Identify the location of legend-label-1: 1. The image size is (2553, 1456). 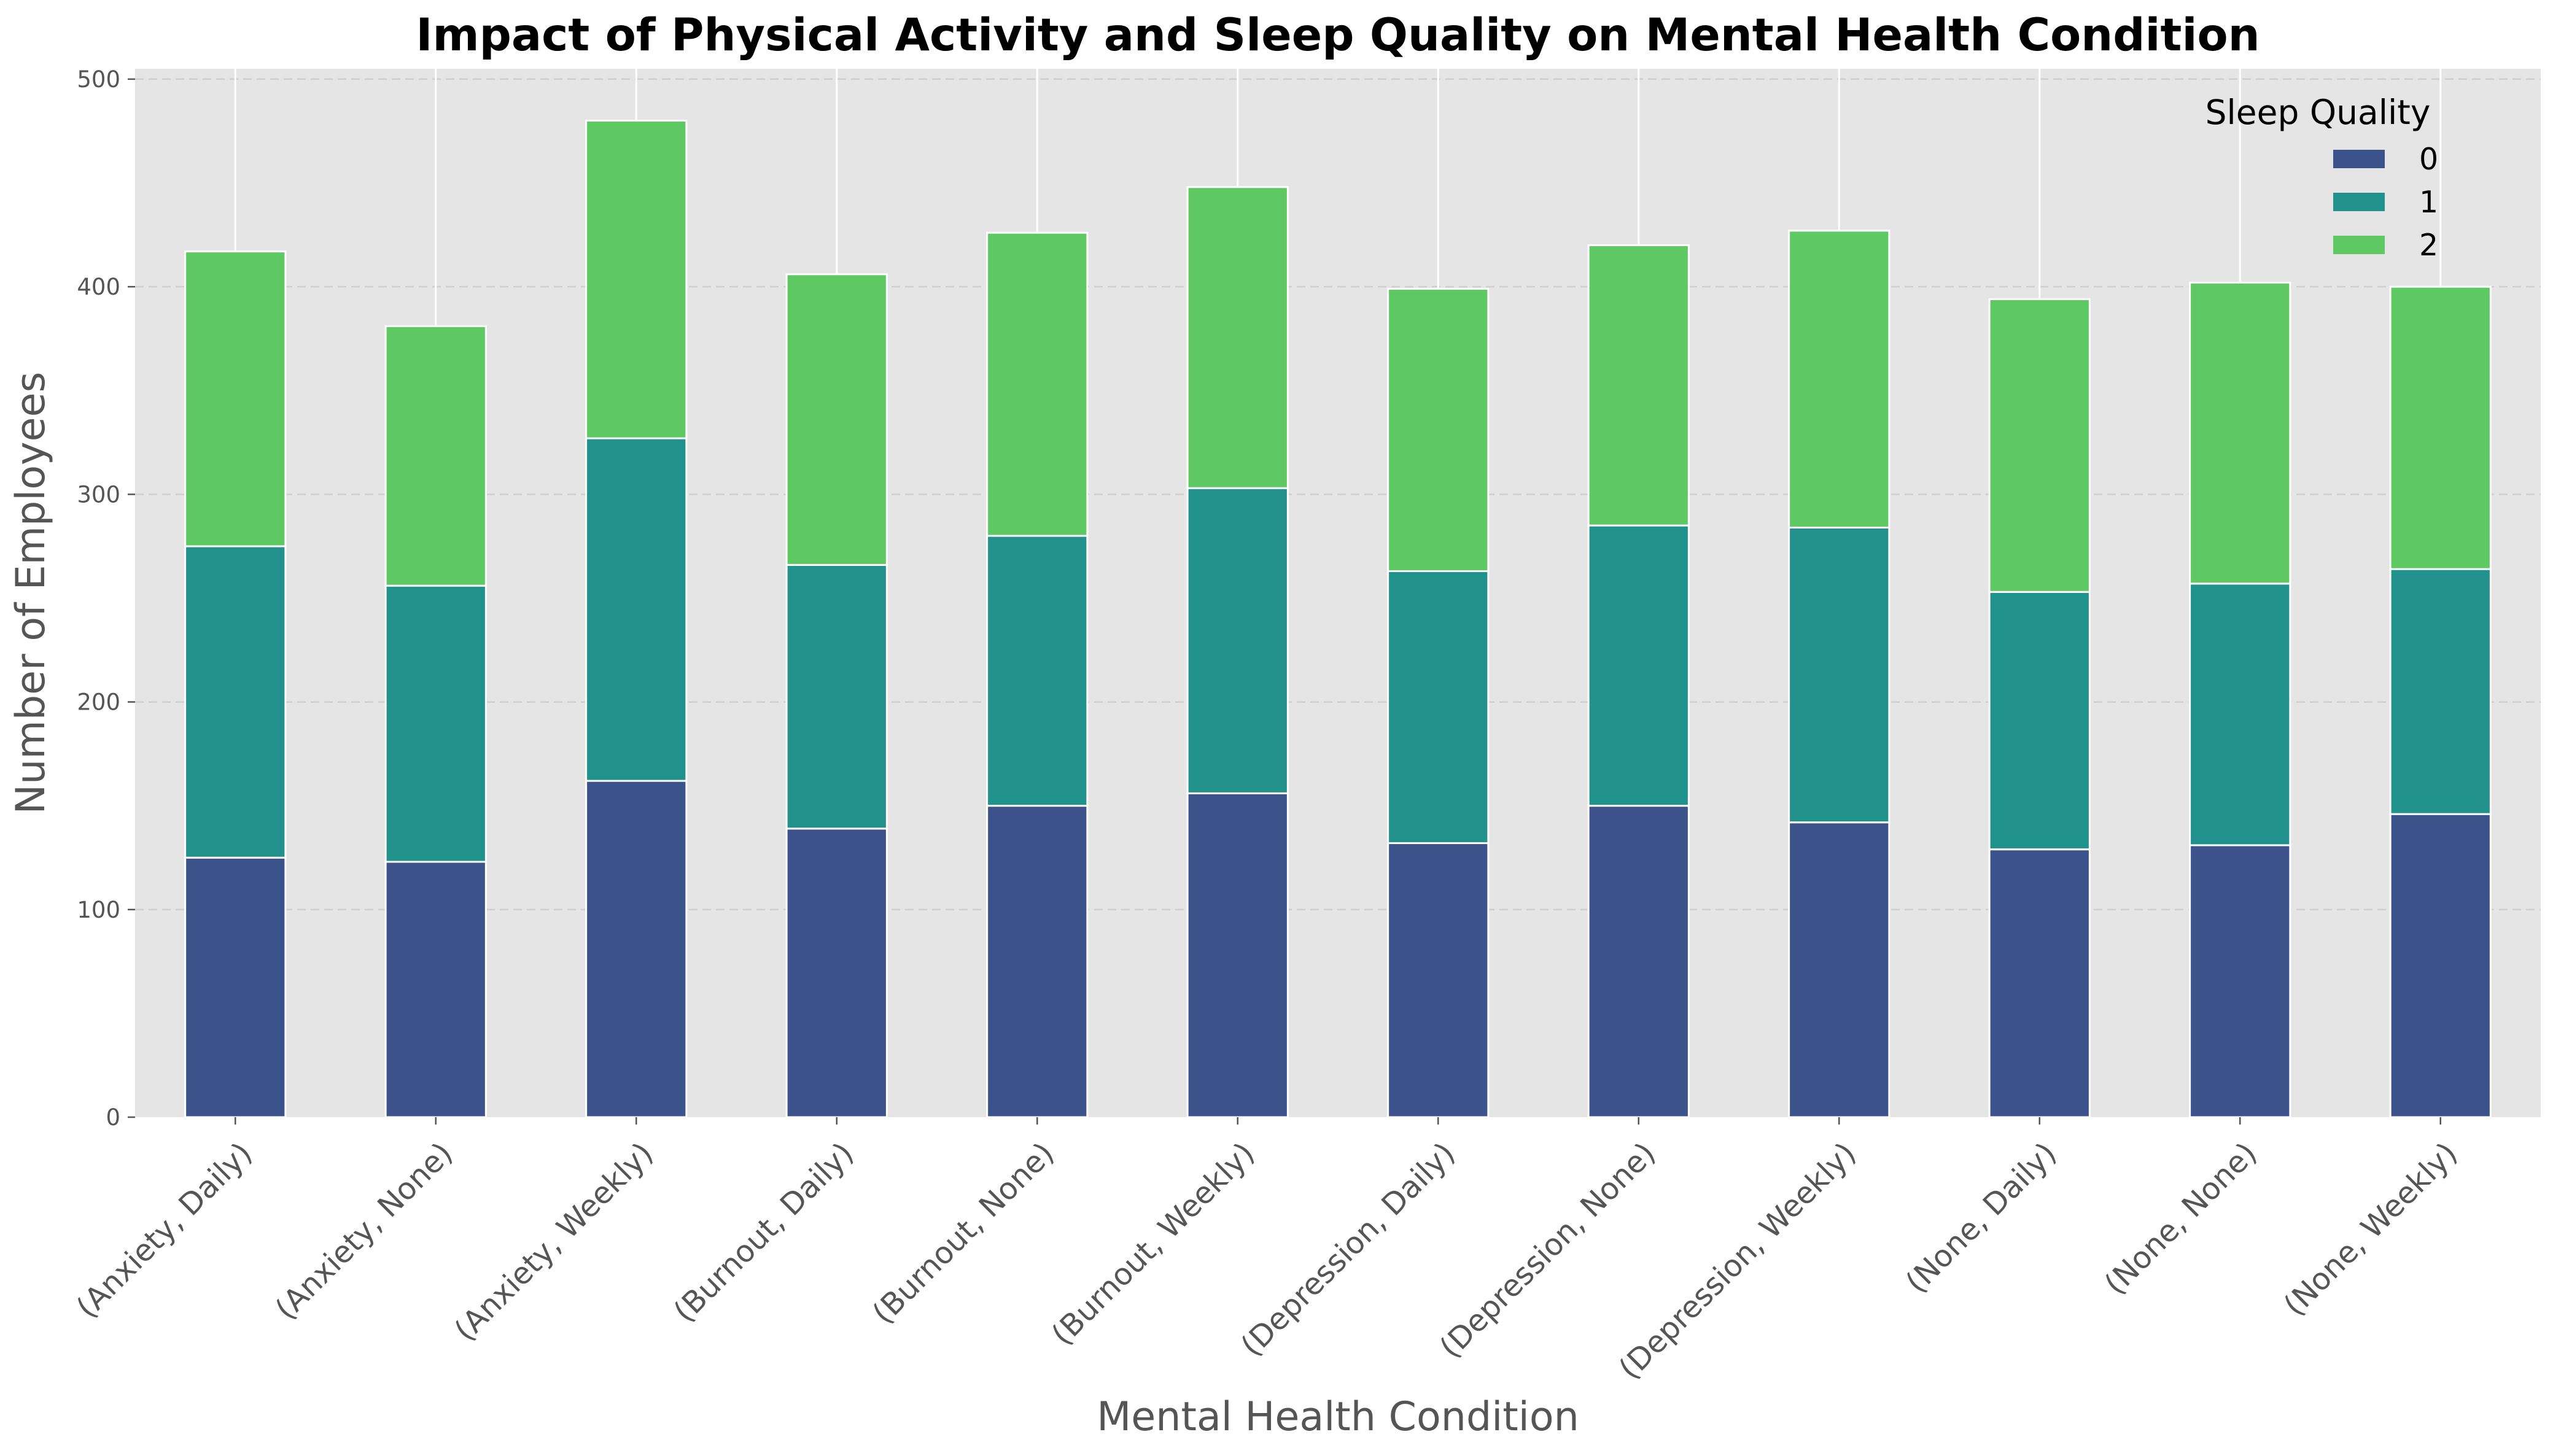
(2428, 202).